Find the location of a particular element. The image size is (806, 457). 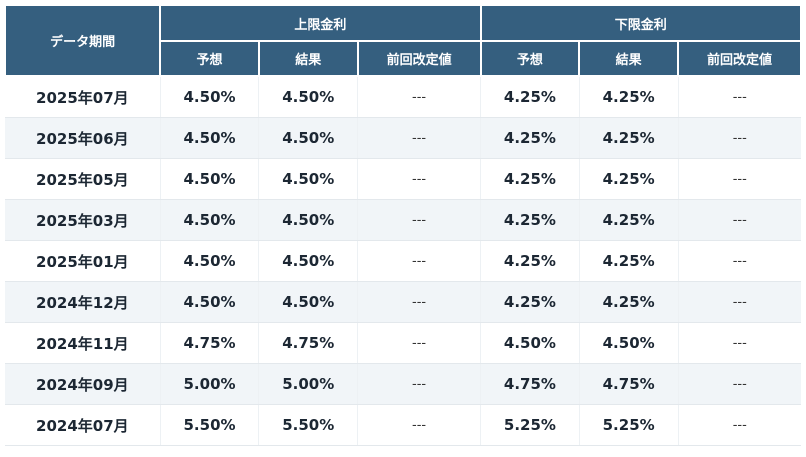

period-cell: 2025年05月 is located at coordinates (83, 179).